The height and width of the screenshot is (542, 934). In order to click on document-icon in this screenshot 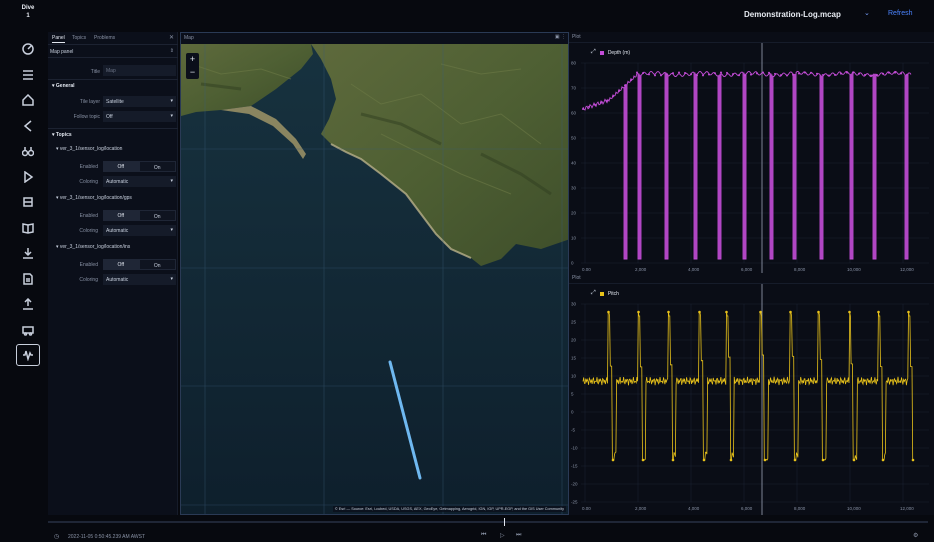, I will do `click(28, 278)`.